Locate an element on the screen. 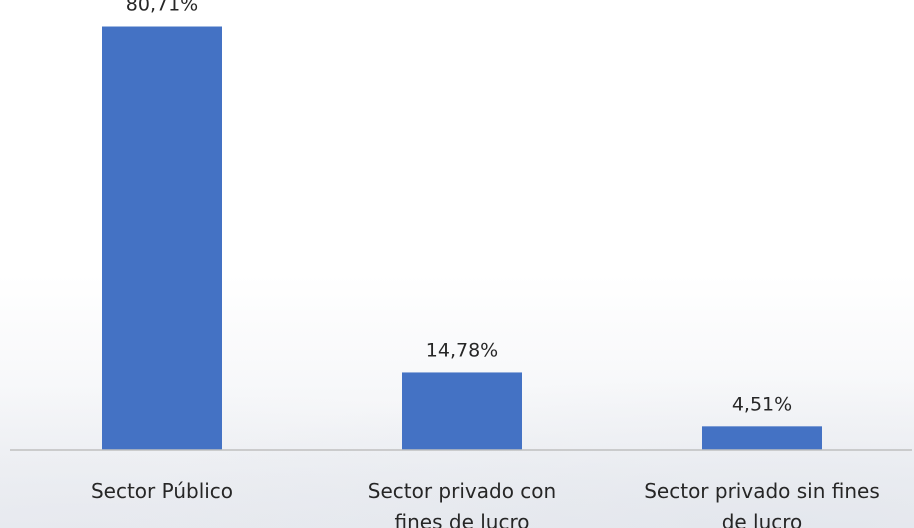  category-label-2-line-2: fines de lucro is located at coordinates (462, 519).